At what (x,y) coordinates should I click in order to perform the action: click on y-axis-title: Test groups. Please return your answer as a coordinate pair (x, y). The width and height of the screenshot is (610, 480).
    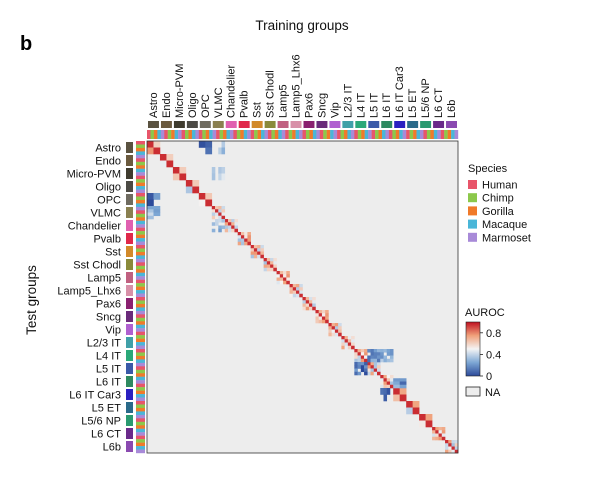
    Looking at the image, I should click on (31, 300).